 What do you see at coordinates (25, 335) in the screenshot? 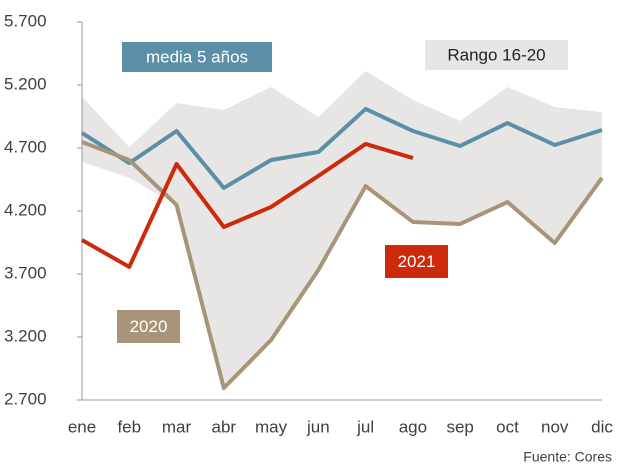
I see `y-tick-label: 3.200` at bounding box center [25, 335].